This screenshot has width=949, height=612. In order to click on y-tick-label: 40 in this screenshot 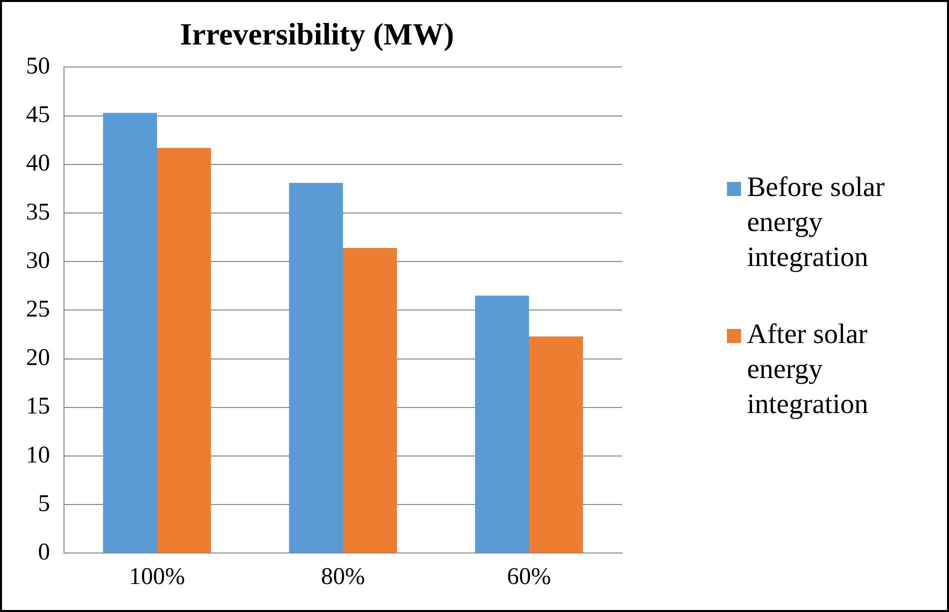, I will do `click(38, 163)`.